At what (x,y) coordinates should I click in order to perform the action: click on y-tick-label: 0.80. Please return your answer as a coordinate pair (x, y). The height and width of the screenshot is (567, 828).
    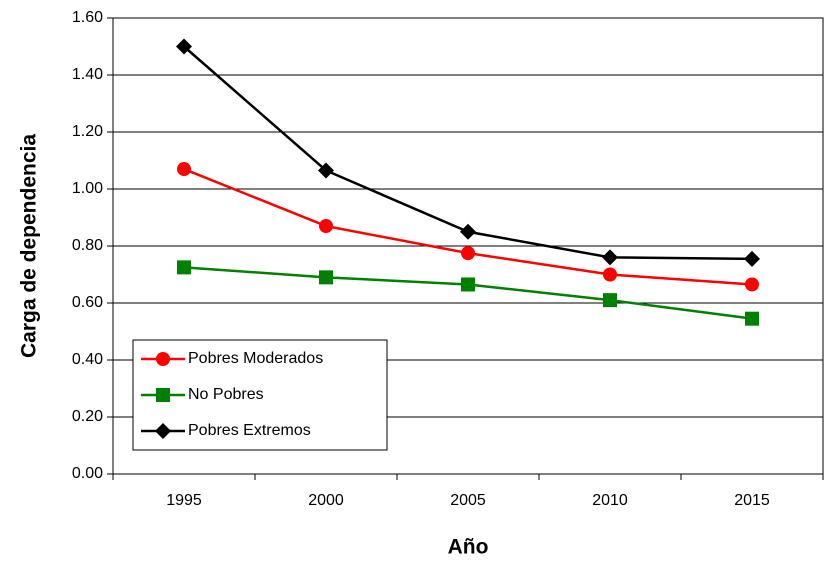
    Looking at the image, I should click on (87, 245).